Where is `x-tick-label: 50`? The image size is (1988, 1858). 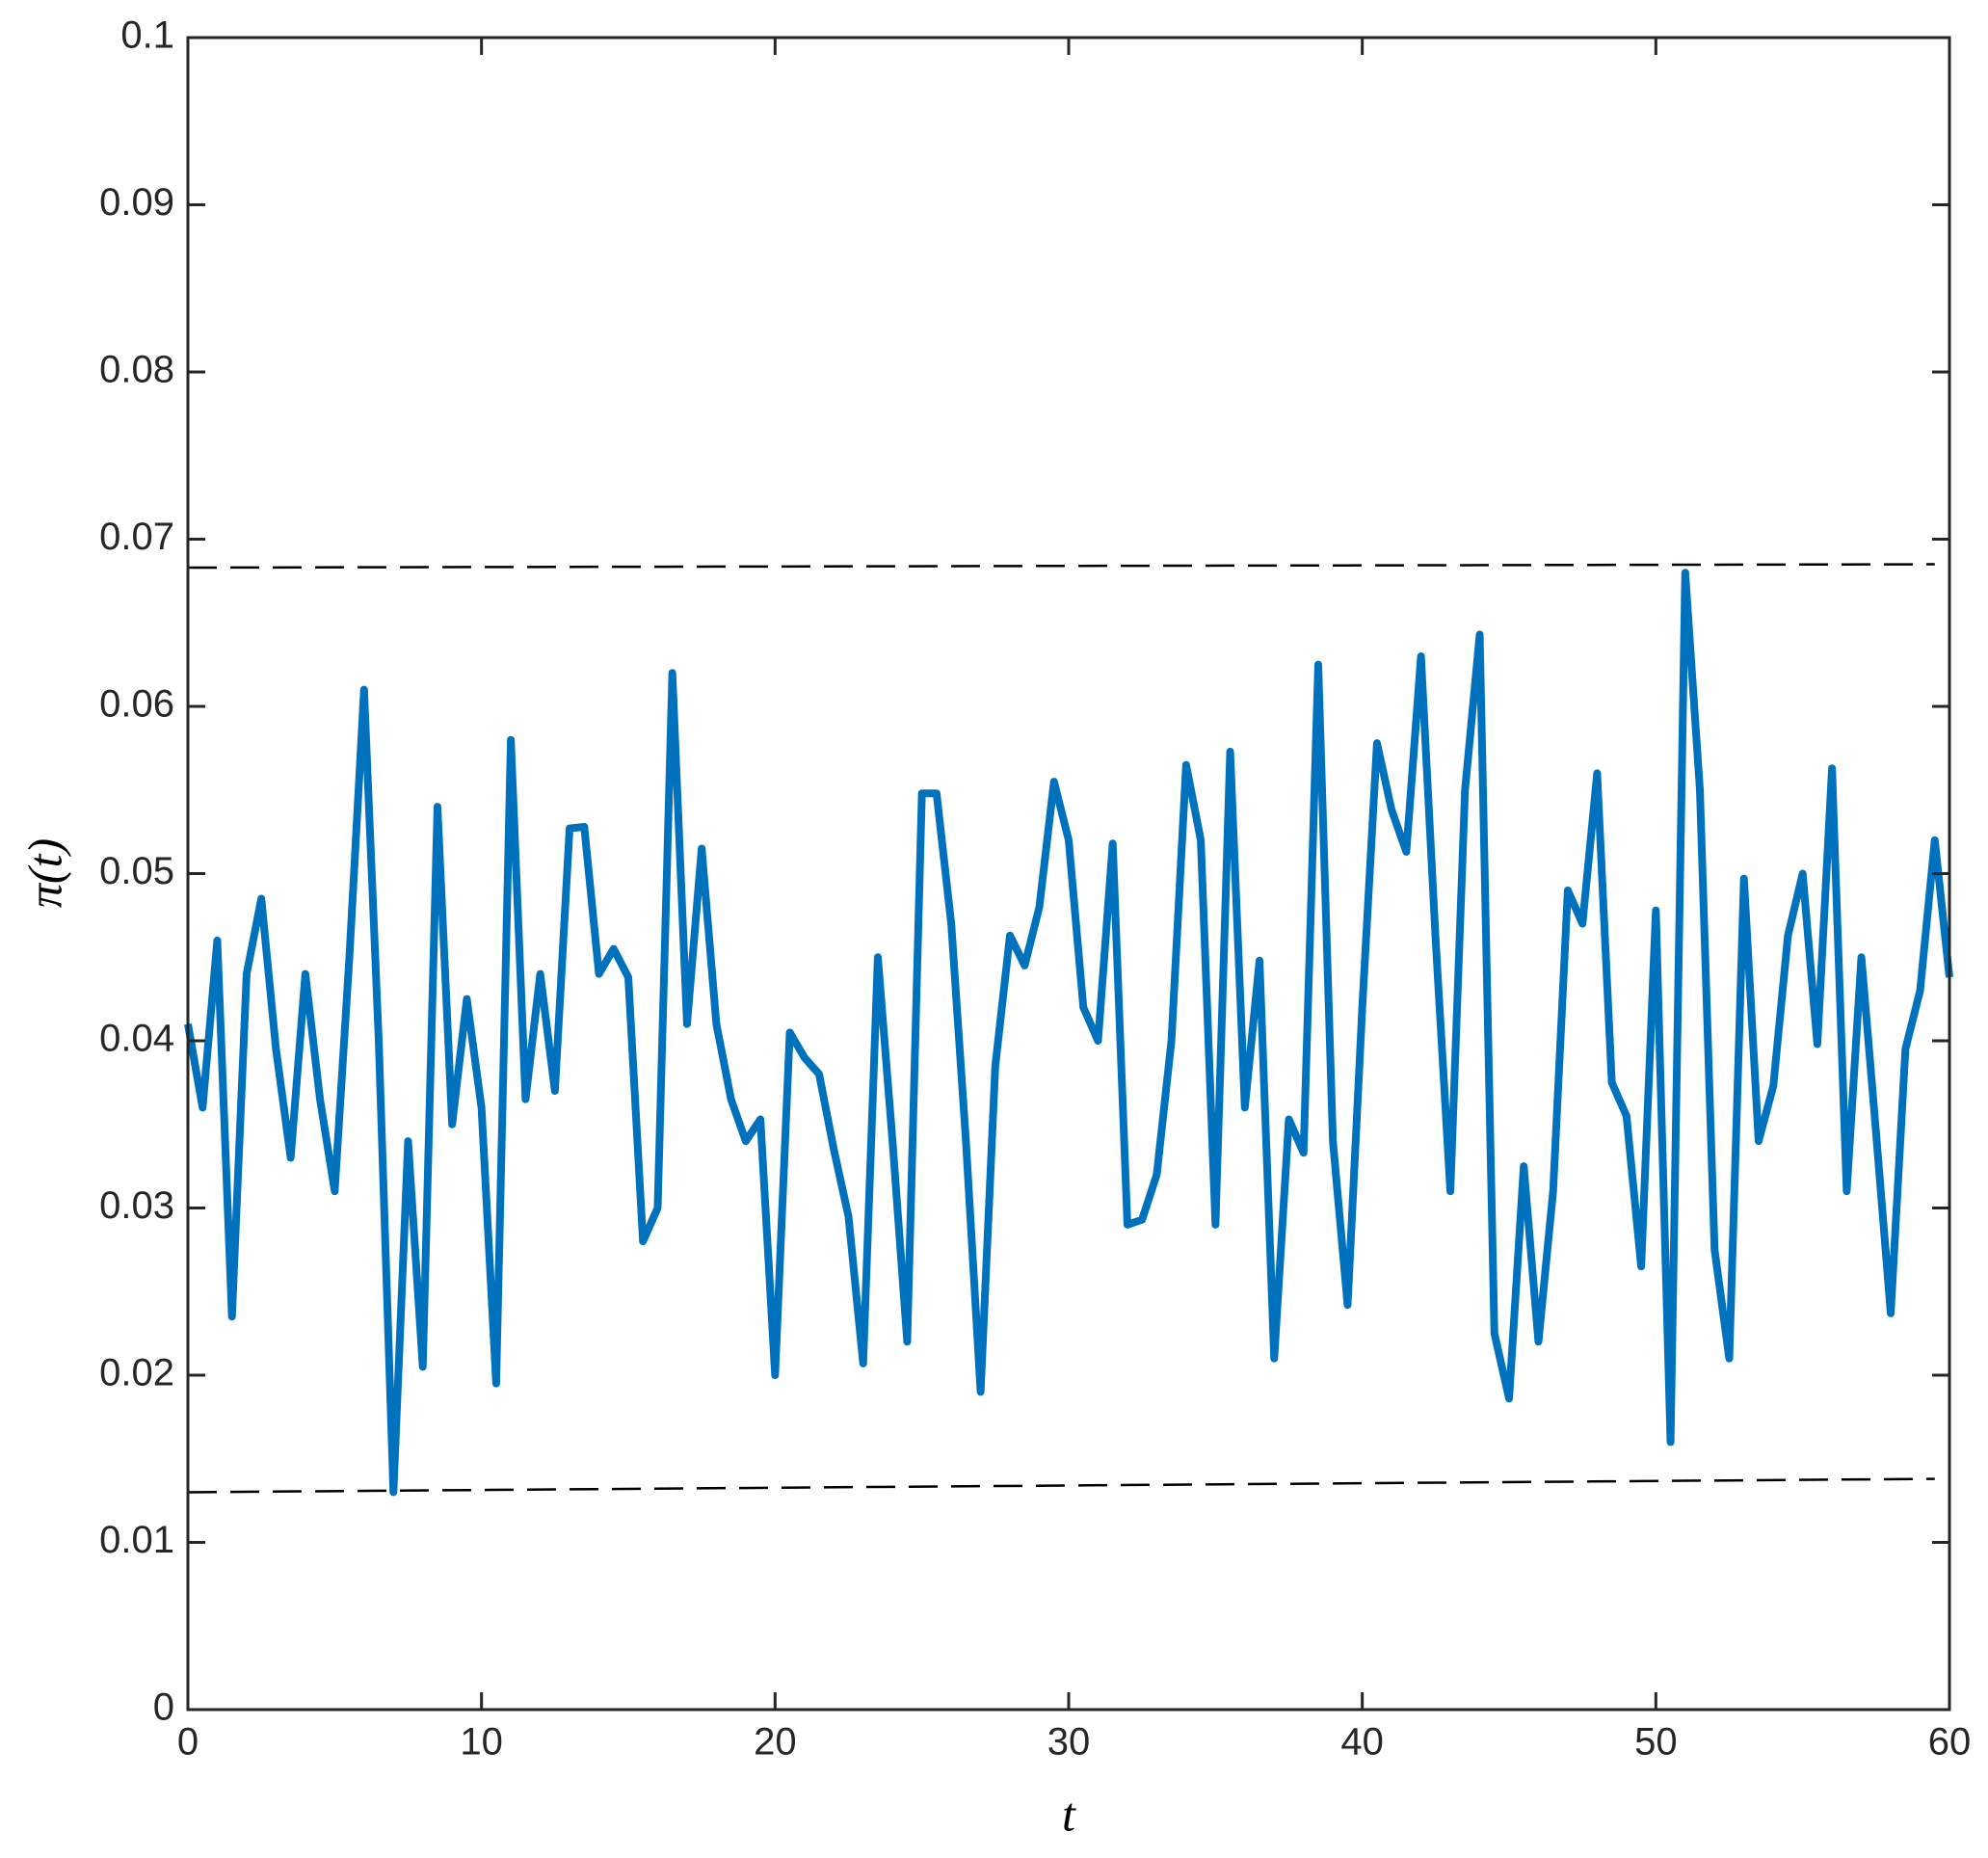
x-tick-label: 50 is located at coordinates (1656, 1742).